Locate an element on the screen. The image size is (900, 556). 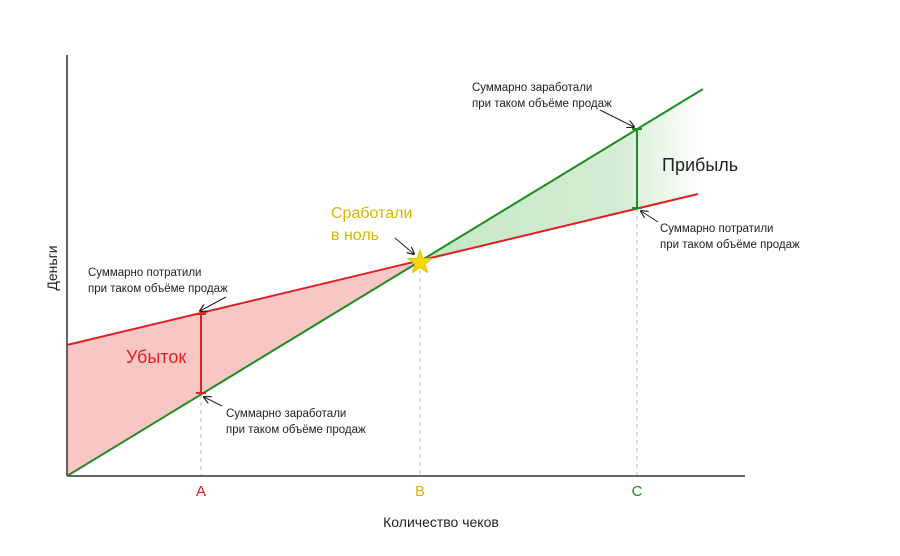
point-label: C is located at coordinates (637, 491).